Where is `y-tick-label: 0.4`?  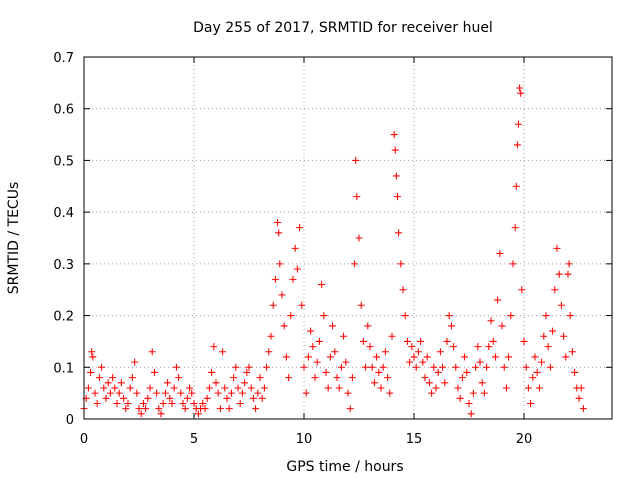
y-tick-label: 0.4 is located at coordinates (63, 213).